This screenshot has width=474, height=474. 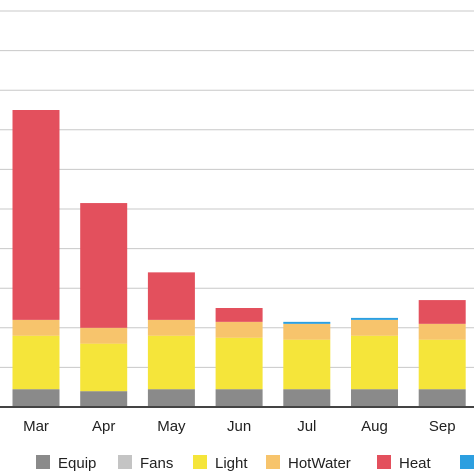 What do you see at coordinates (374, 318) in the screenshot?
I see `bar-segment-series-5-aug` at bounding box center [374, 318].